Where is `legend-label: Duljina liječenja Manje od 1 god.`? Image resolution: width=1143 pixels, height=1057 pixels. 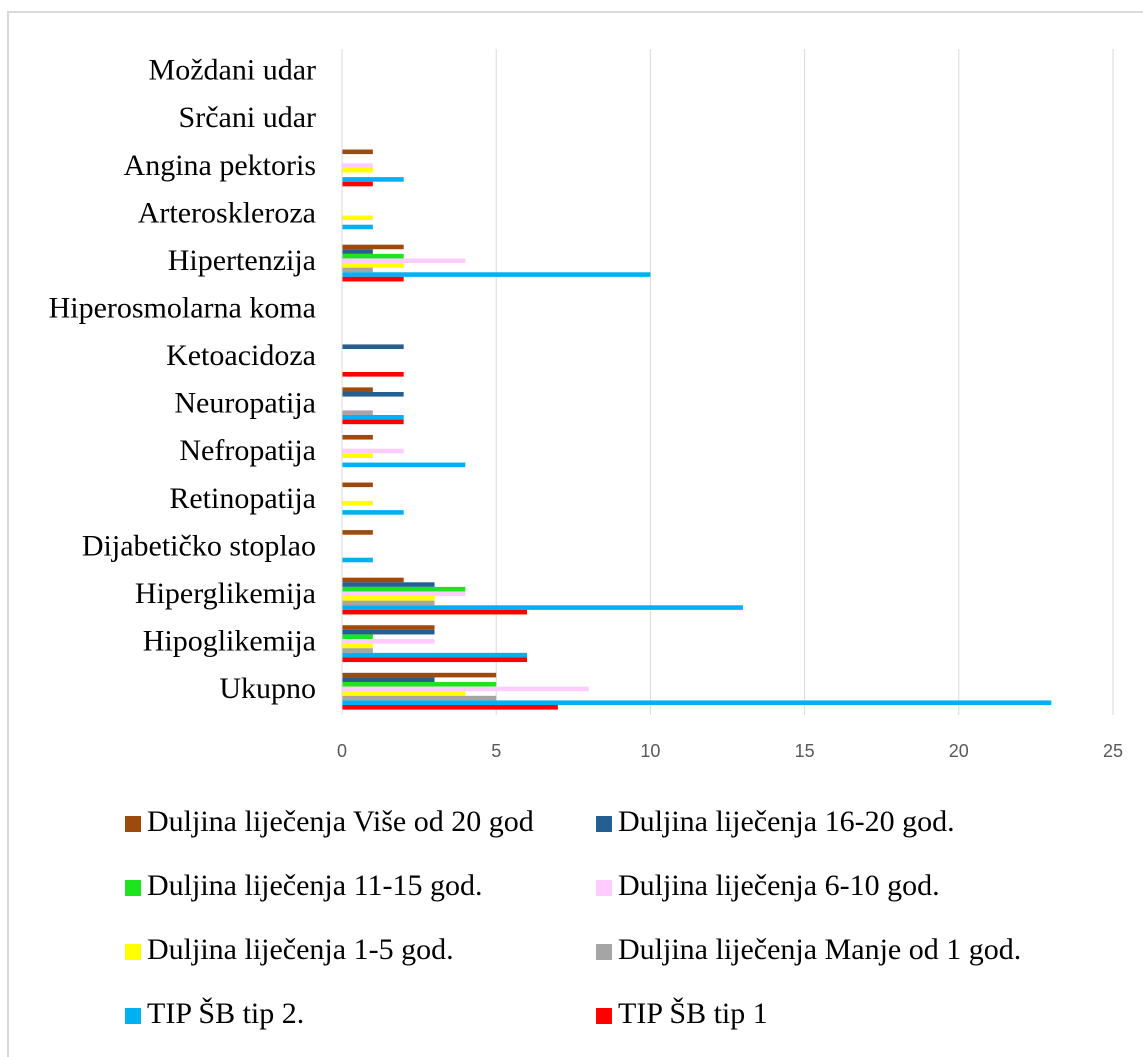
legend-label: Duljina liječenja Manje od 1 god. is located at coordinates (819, 949).